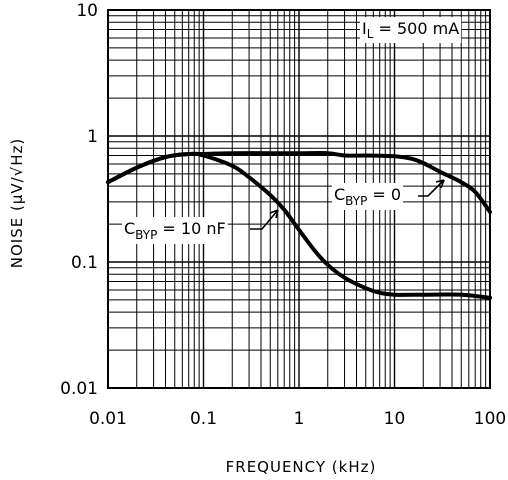 Image resolution: width=508 pixels, height=480 pixels. Describe the element at coordinates (203, 419) in the screenshot. I see `x-tick-label: 0.1` at that location.